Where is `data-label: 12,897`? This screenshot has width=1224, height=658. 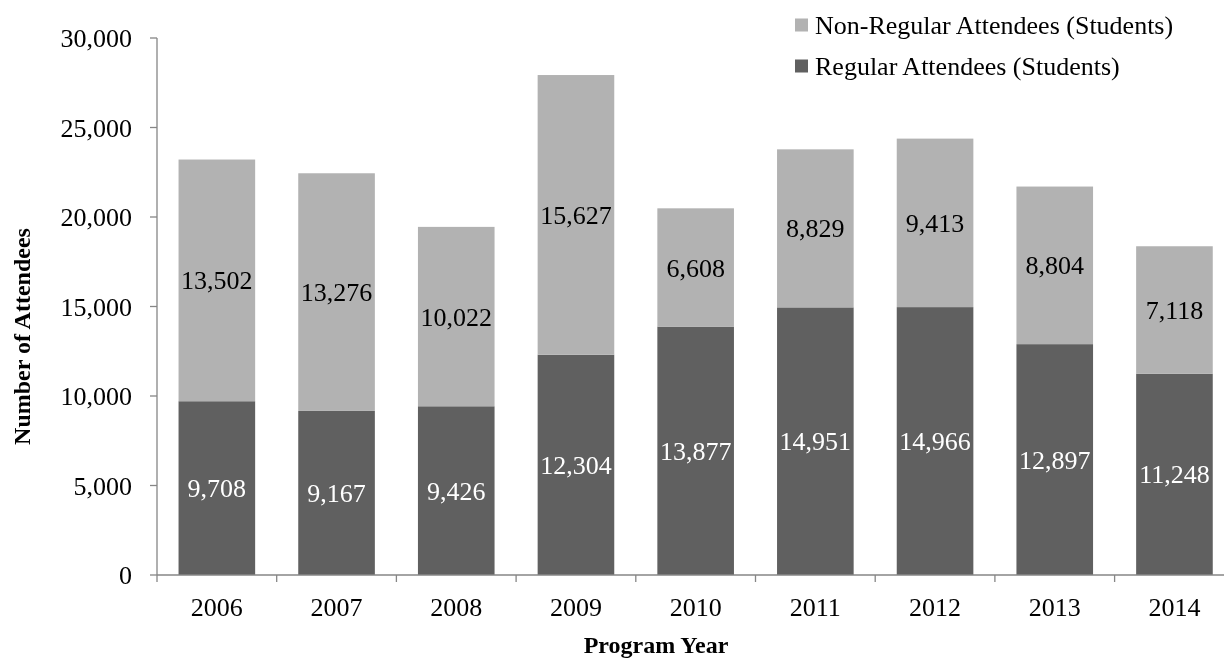
data-label: 12,897 is located at coordinates (1055, 460).